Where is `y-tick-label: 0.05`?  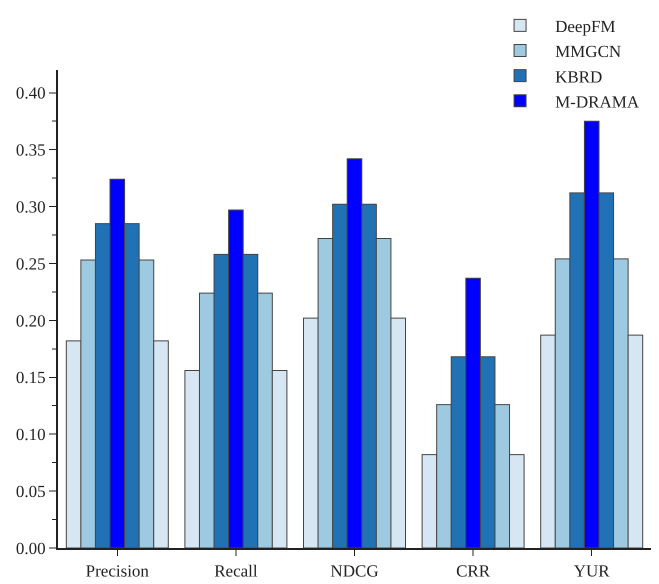 y-tick-label: 0.05 is located at coordinates (31, 492).